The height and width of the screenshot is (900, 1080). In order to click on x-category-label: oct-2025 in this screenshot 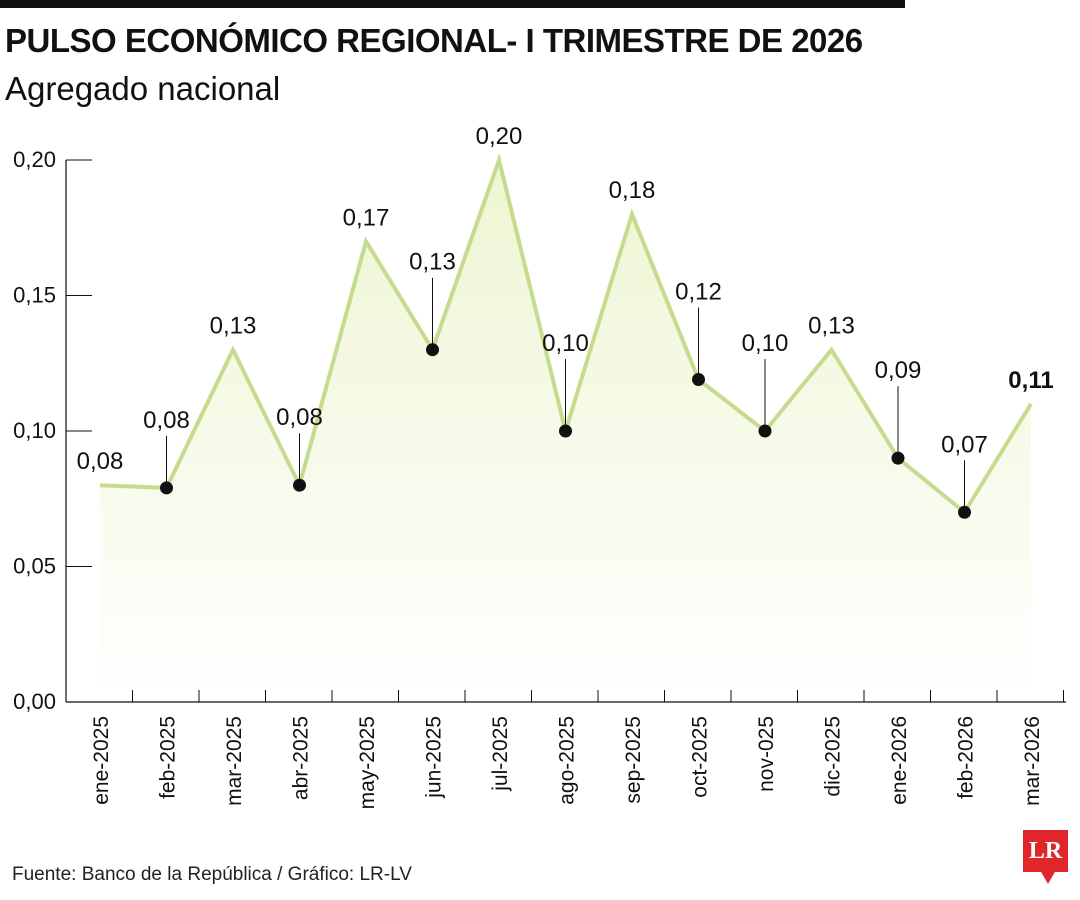, I will do `click(700, 757)`.